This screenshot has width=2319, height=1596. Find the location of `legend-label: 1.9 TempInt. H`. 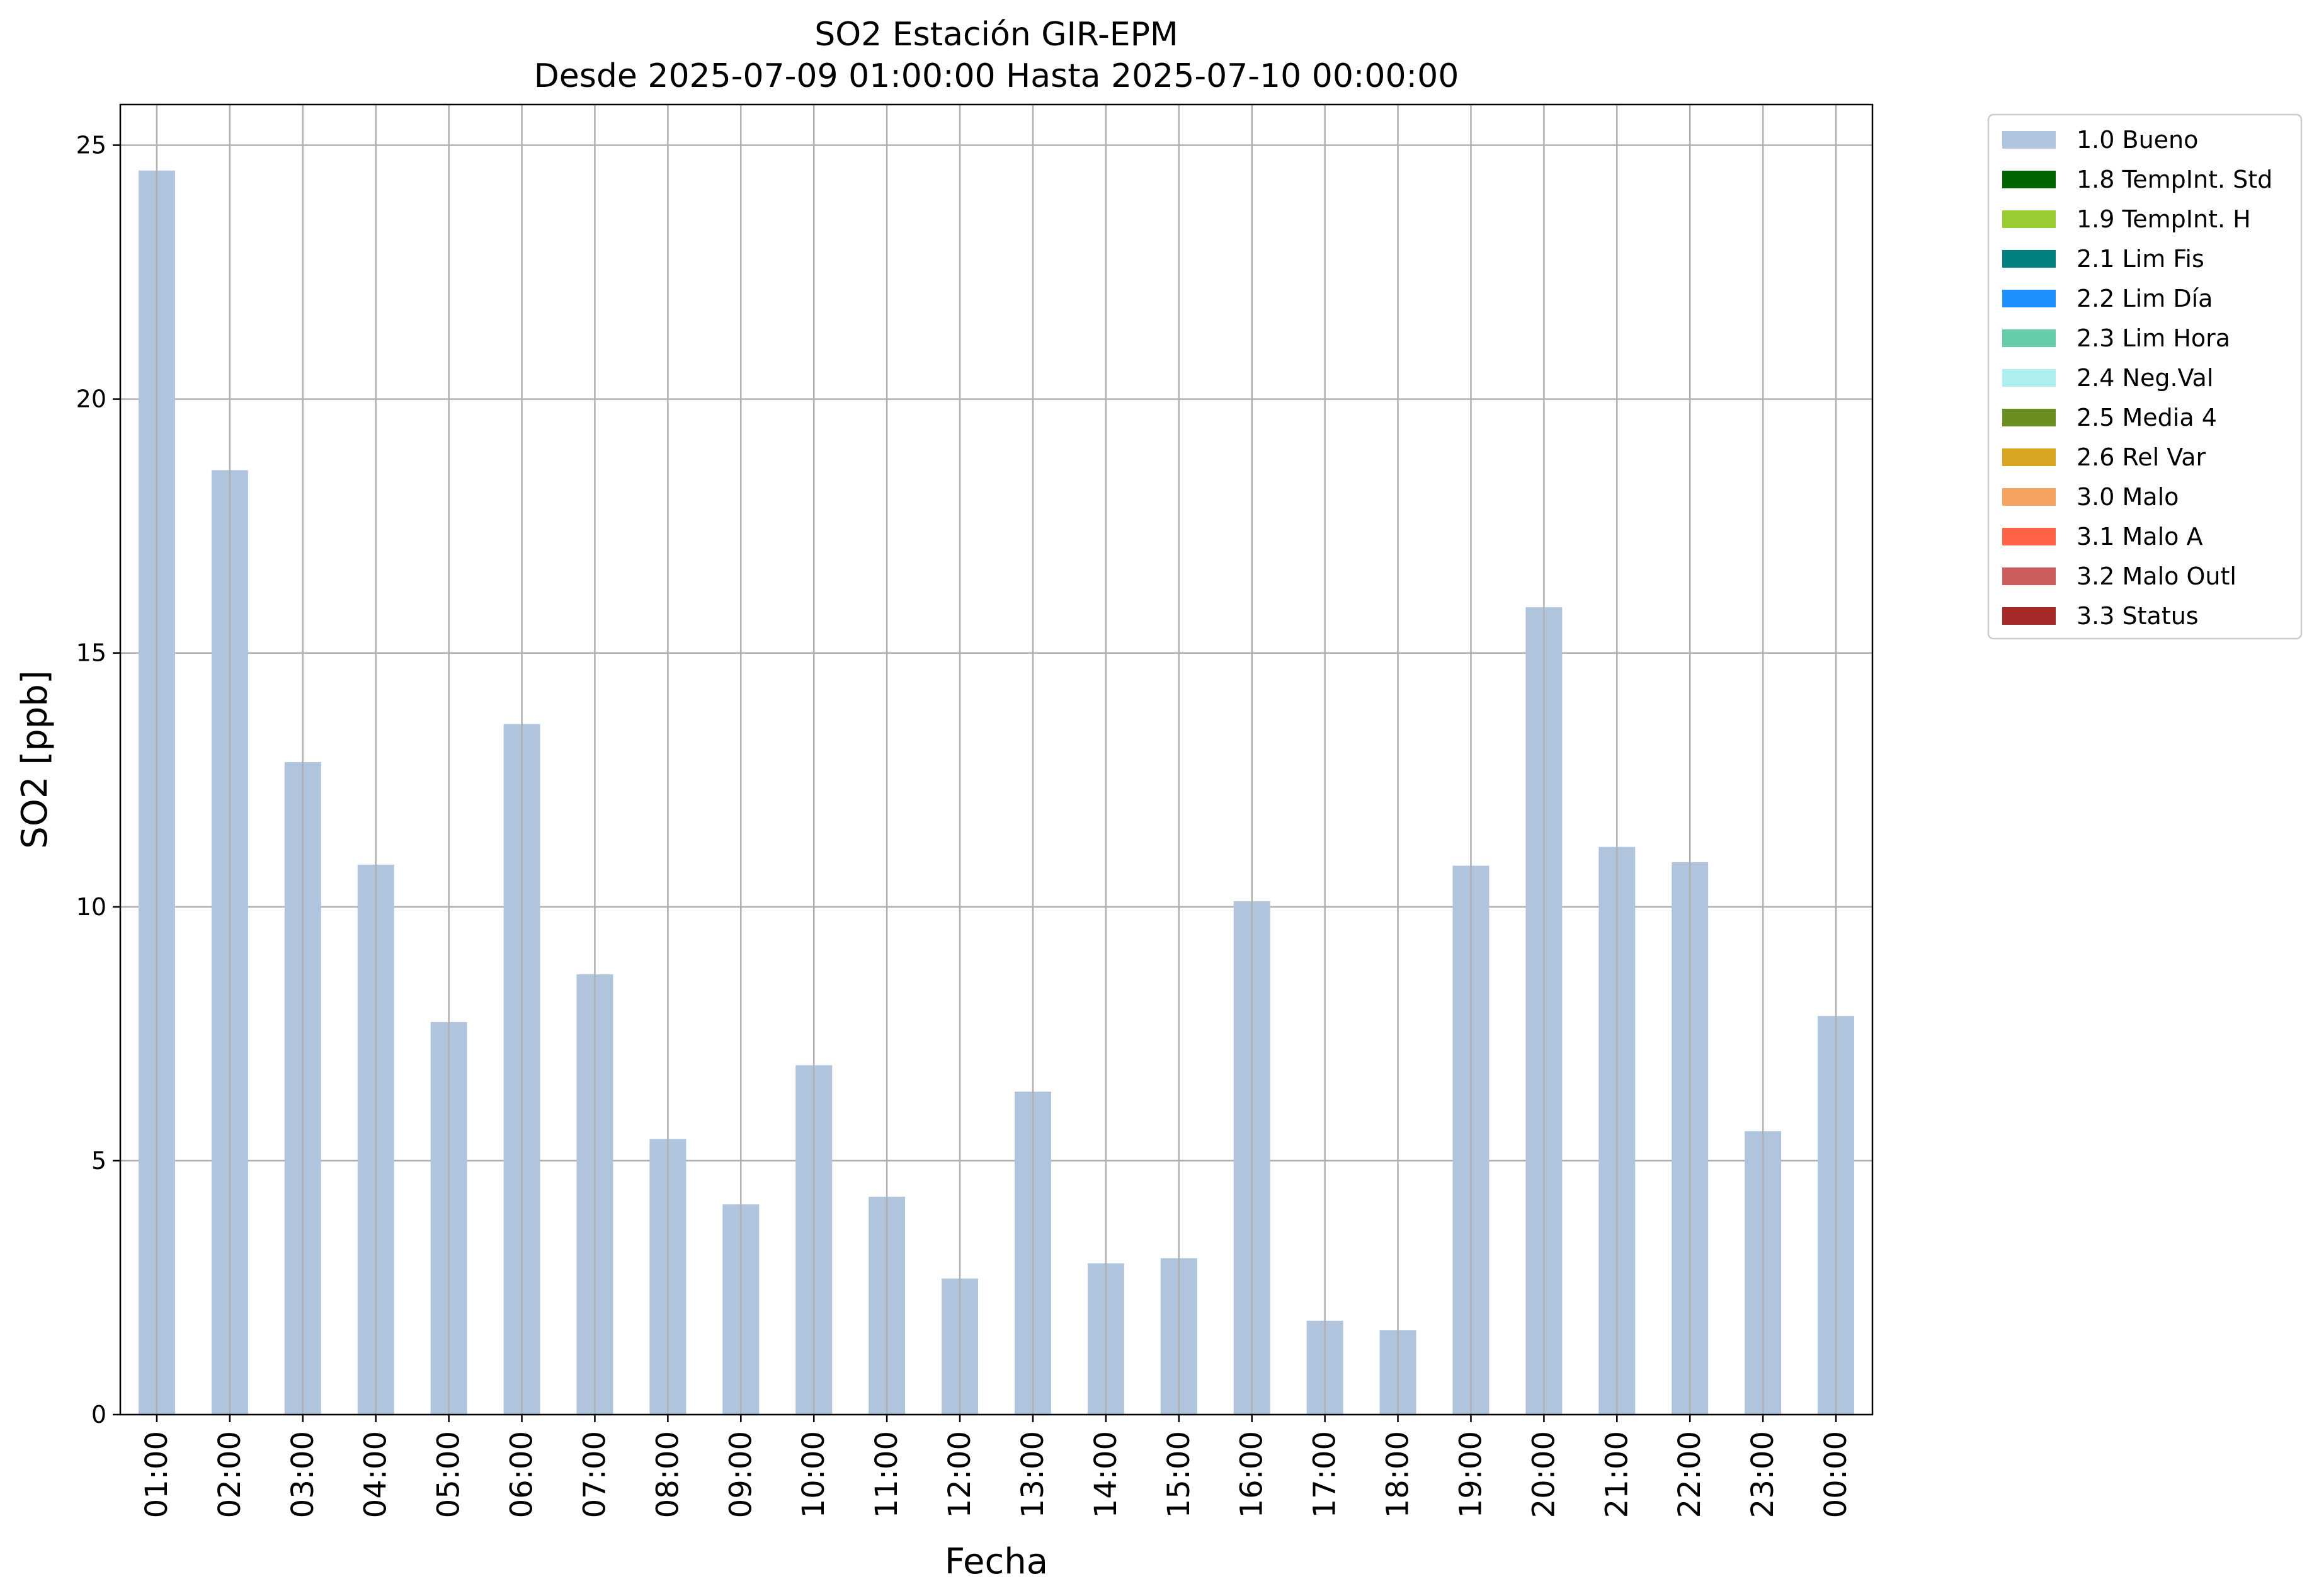

legend-label: 1.9 TempInt. H is located at coordinates (2164, 219).